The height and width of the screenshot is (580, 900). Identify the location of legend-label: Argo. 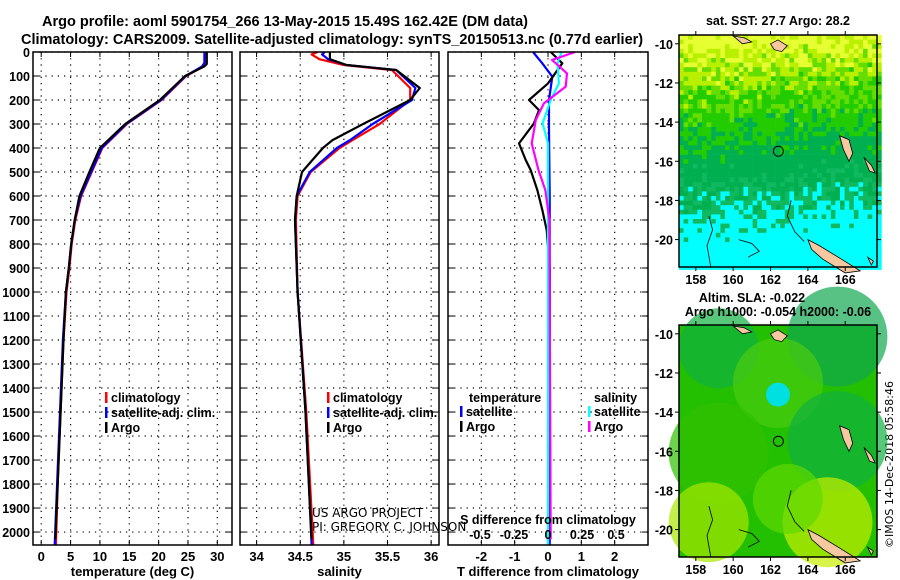
(126, 428).